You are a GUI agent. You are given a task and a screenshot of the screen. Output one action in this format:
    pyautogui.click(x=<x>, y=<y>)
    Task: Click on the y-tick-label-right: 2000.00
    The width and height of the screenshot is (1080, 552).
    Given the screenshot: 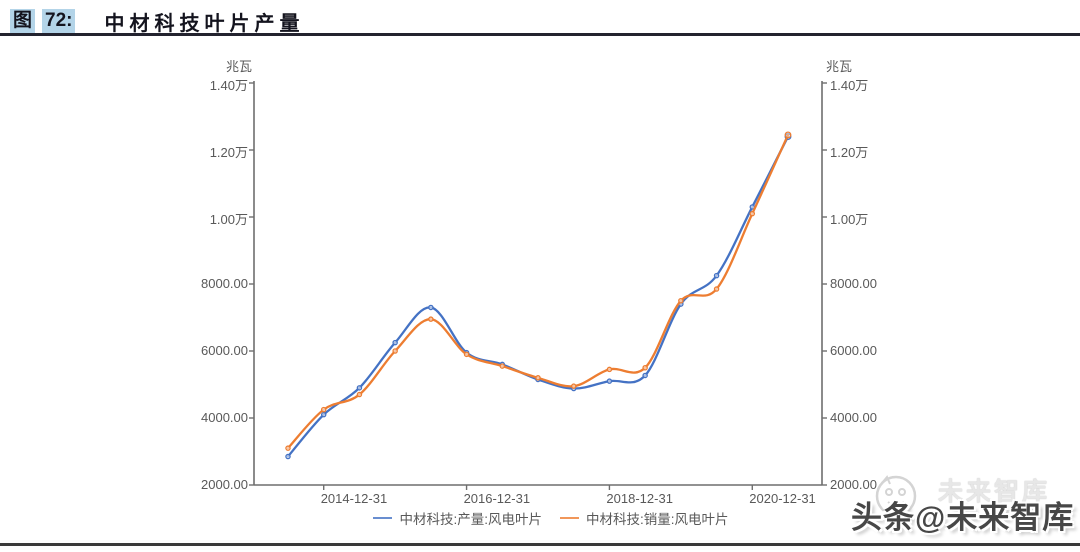 What is the action you would take?
    pyautogui.click(x=853, y=484)
    